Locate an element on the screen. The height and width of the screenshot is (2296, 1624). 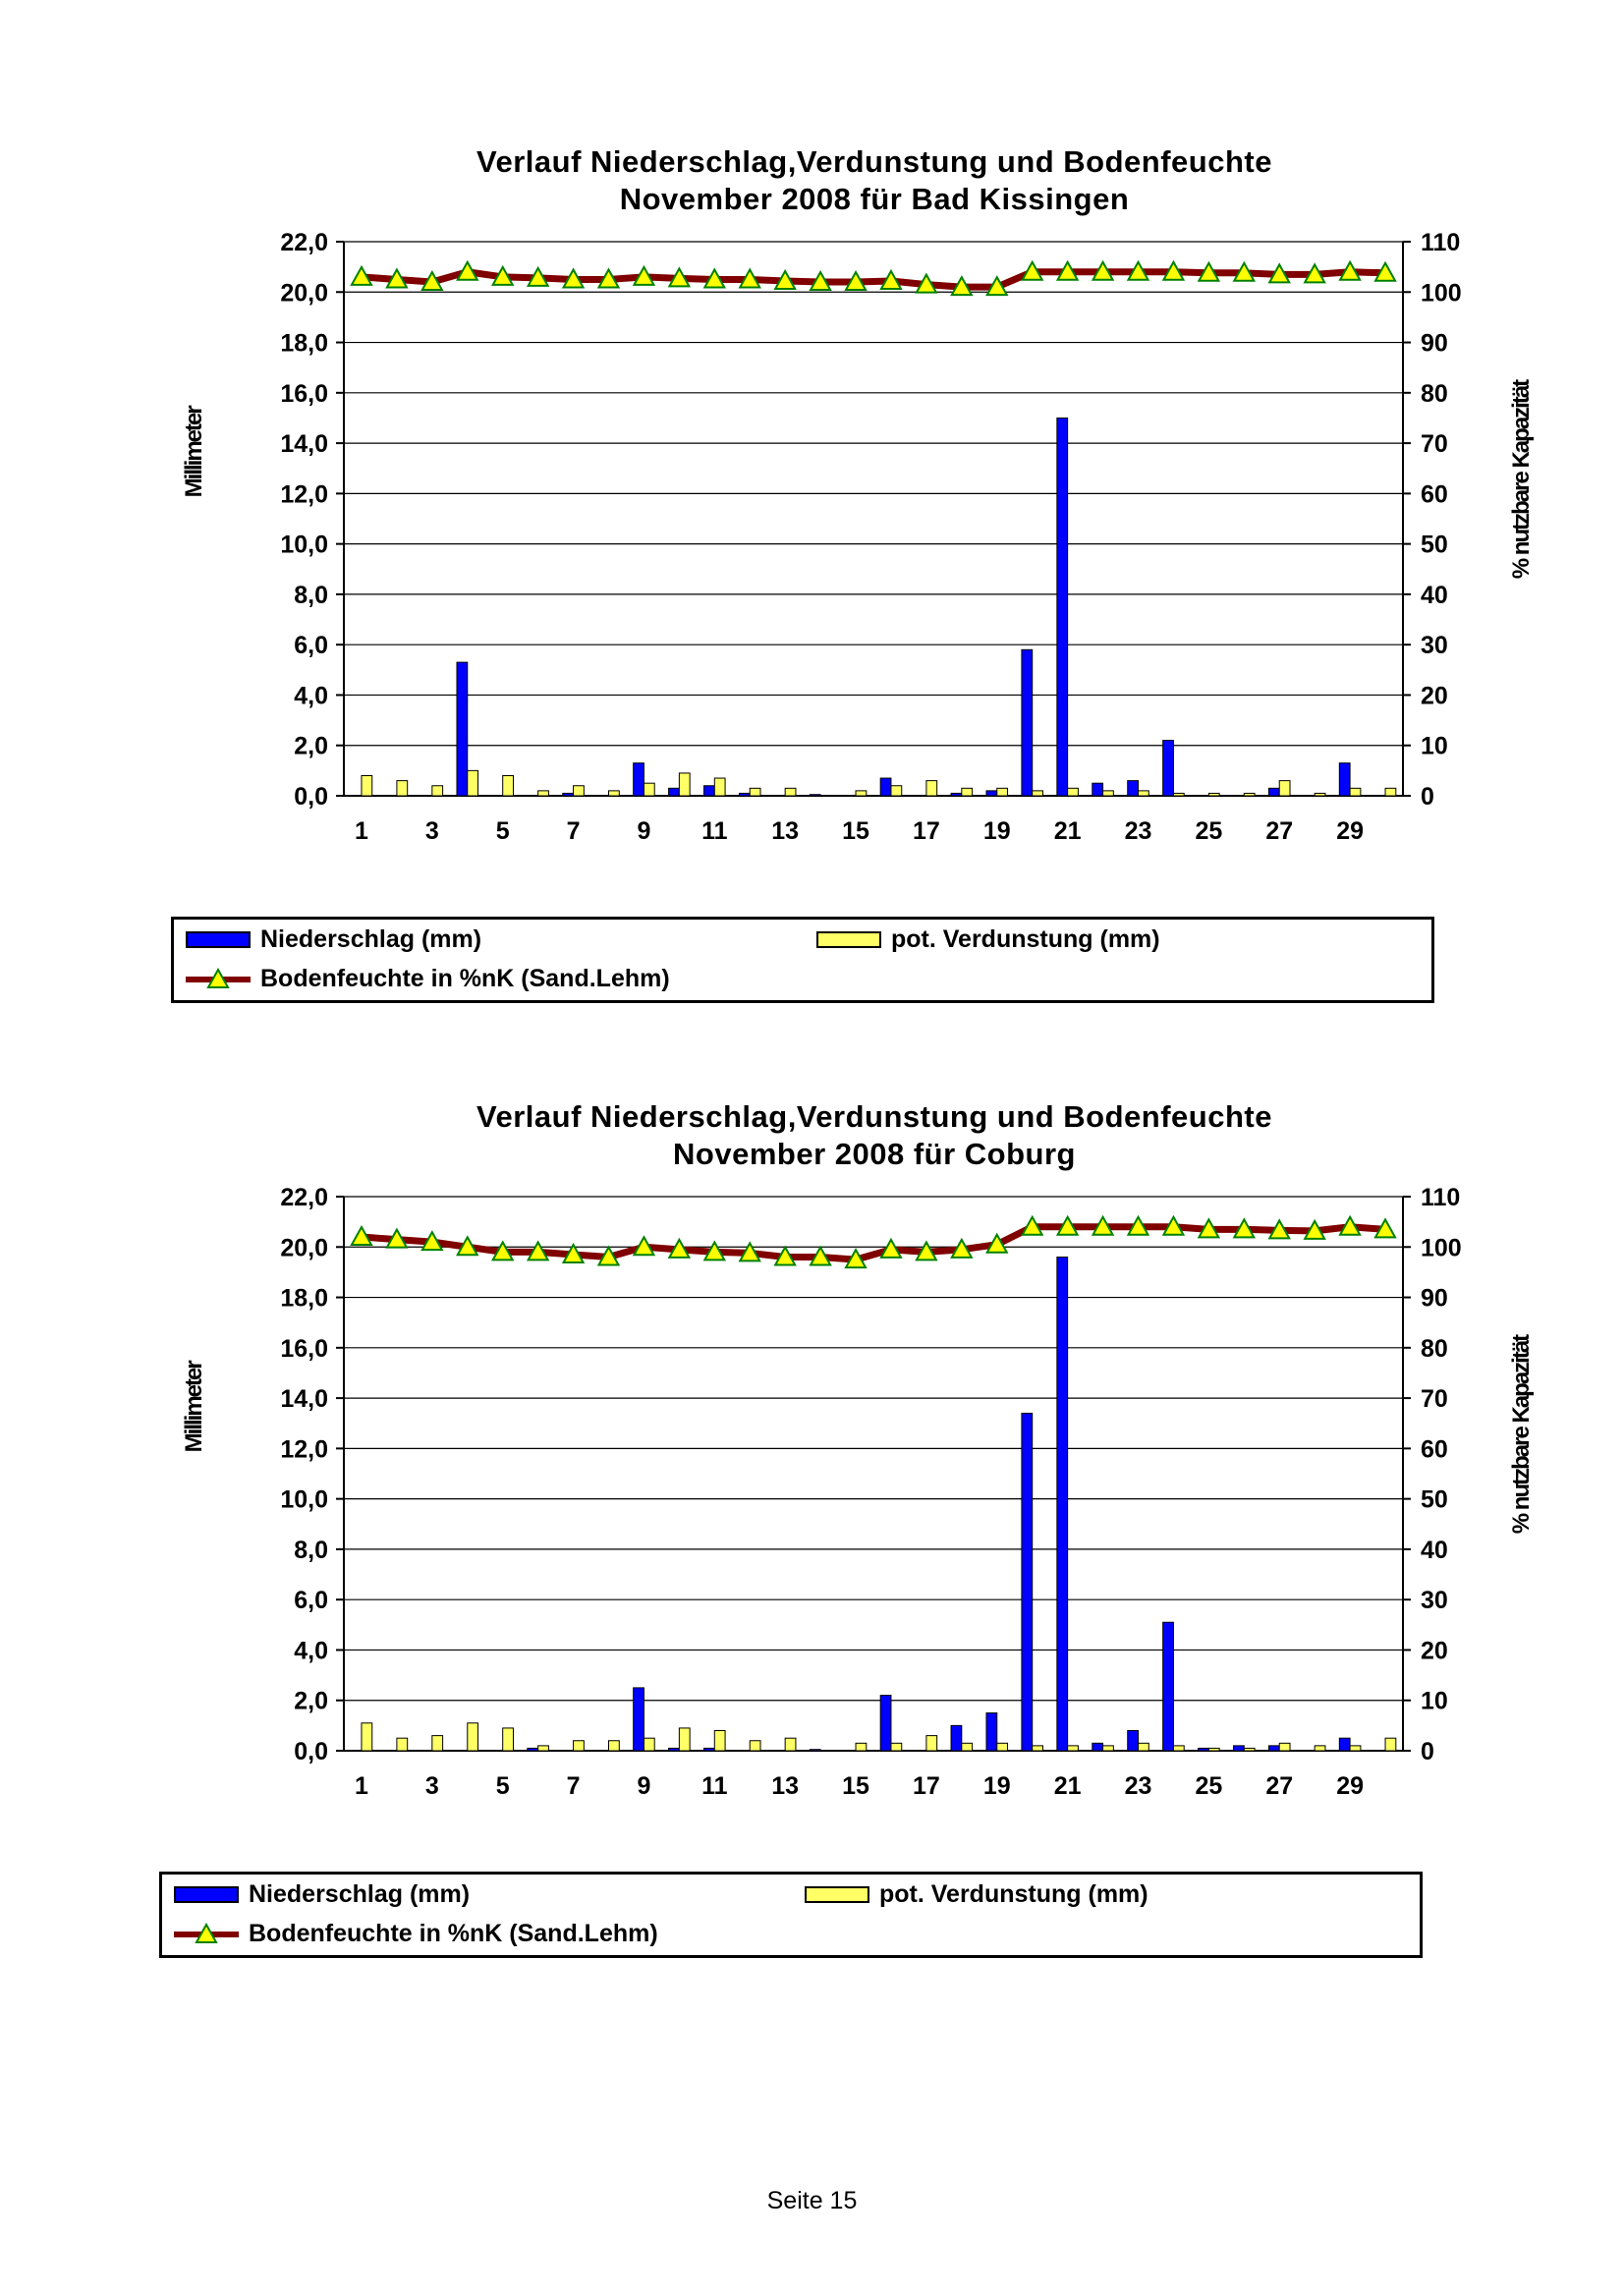
y2-tick-label: 10 is located at coordinates (1434, 1701).